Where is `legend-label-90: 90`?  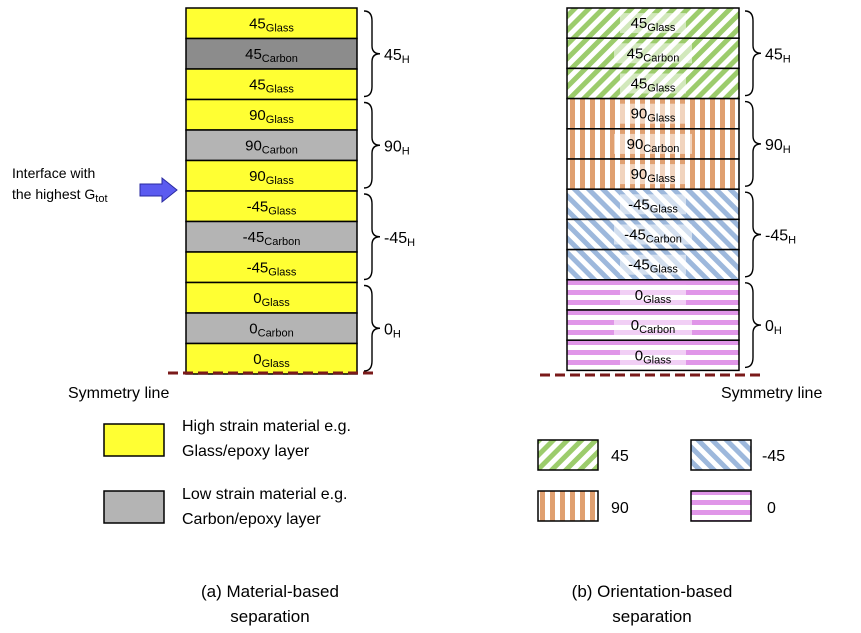 legend-label-90: 90 is located at coordinates (620, 508).